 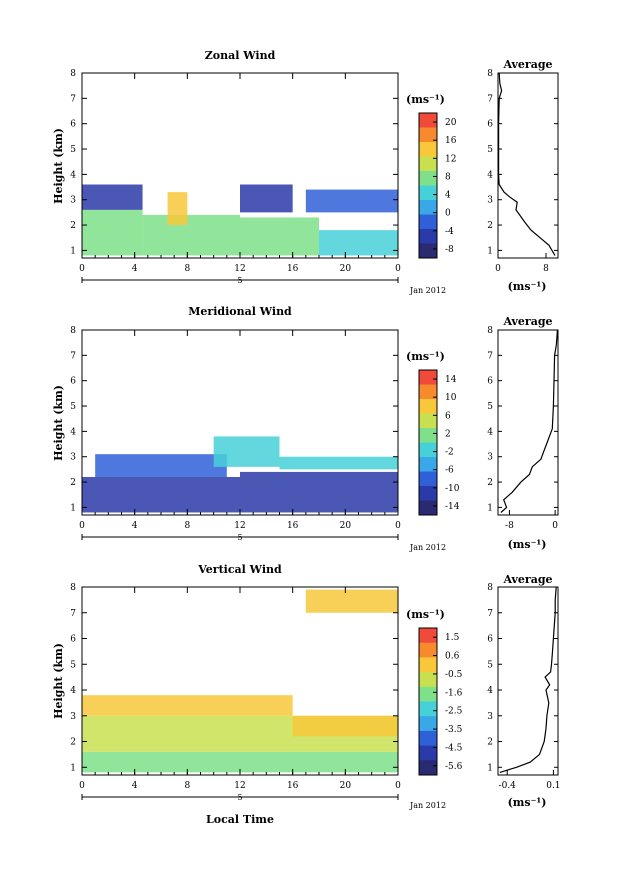 What do you see at coordinates (448, 416) in the screenshot?
I see `colorbar-tick-label: 6` at bounding box center [448, 416].